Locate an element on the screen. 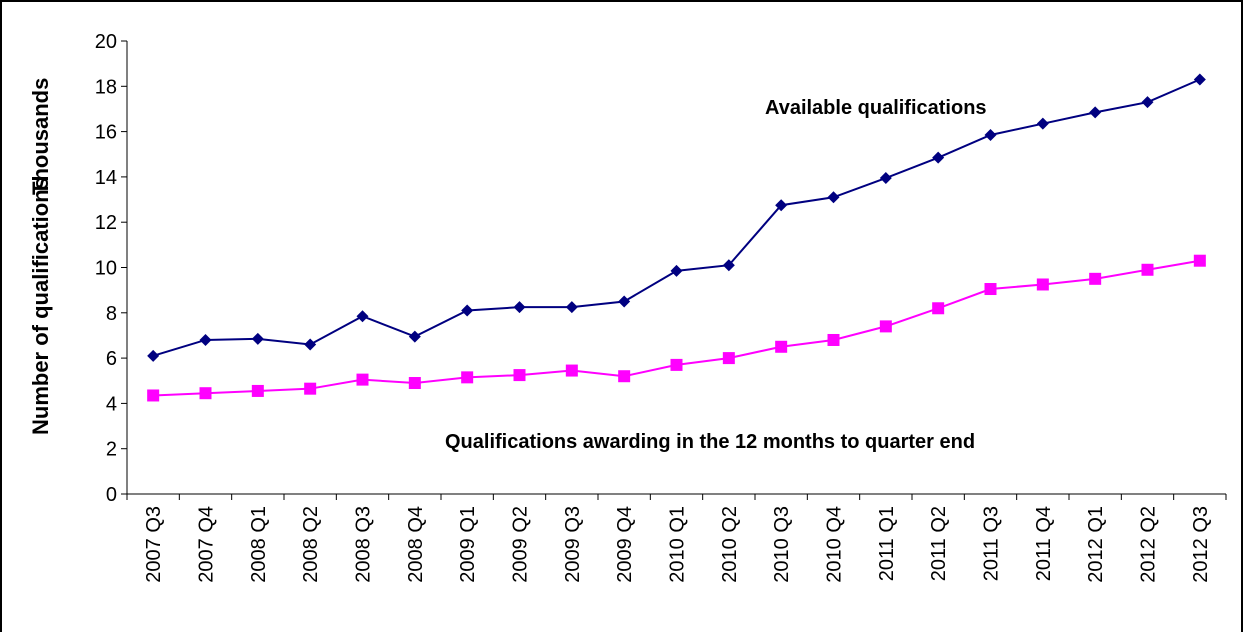  y-tick-label: 0 is located at coordinates (111, 495).